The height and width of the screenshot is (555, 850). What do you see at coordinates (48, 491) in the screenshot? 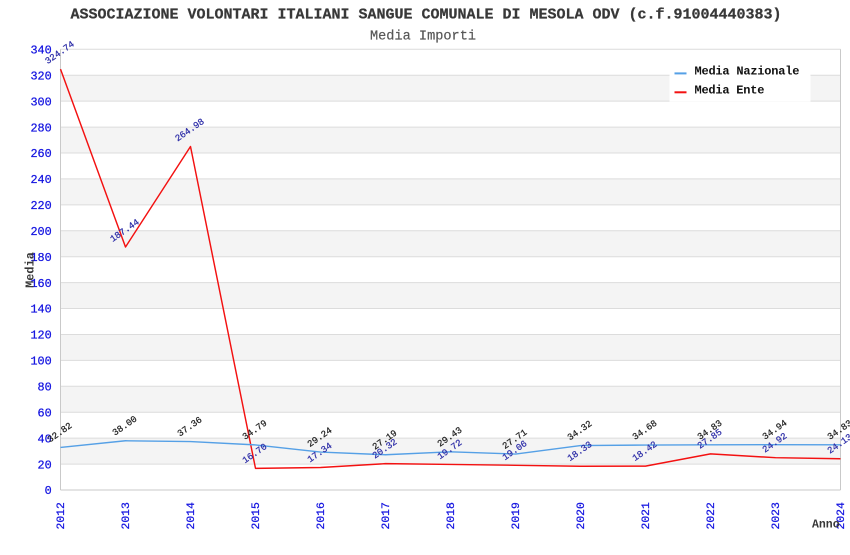
I see `svg-text: 0` at bounding box center [48, 491].